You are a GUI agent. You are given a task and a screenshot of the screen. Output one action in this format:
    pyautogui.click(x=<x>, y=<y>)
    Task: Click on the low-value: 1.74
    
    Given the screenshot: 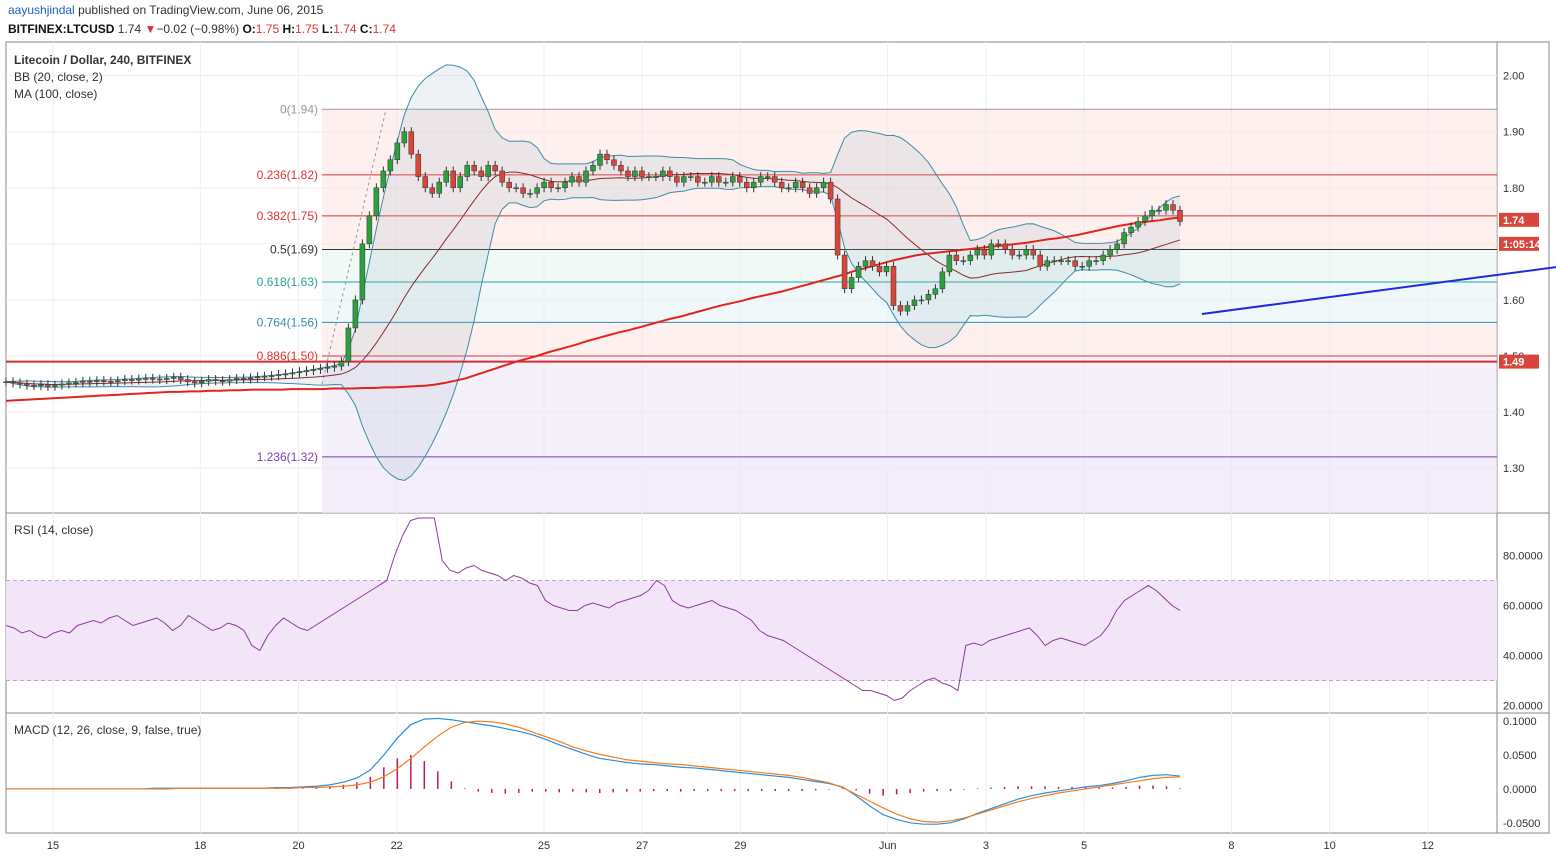 What is the action you would take?
    pyautogui.click(x=345, y=29)
    